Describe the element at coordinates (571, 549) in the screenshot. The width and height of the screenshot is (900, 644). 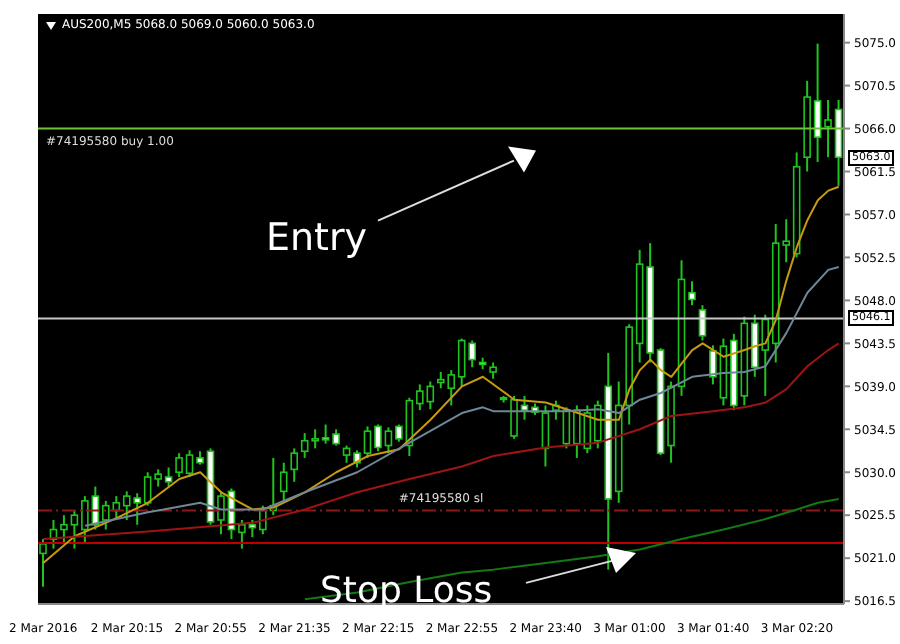
I see `line-series` at that location.